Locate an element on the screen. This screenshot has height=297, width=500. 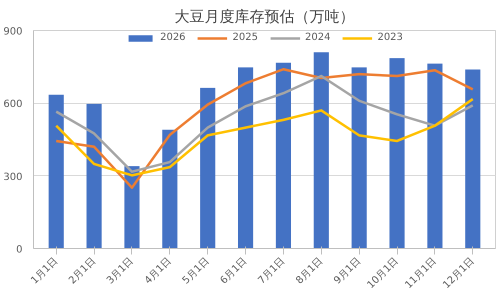
legend-label: 2025 is located at coordinates (245, 37).